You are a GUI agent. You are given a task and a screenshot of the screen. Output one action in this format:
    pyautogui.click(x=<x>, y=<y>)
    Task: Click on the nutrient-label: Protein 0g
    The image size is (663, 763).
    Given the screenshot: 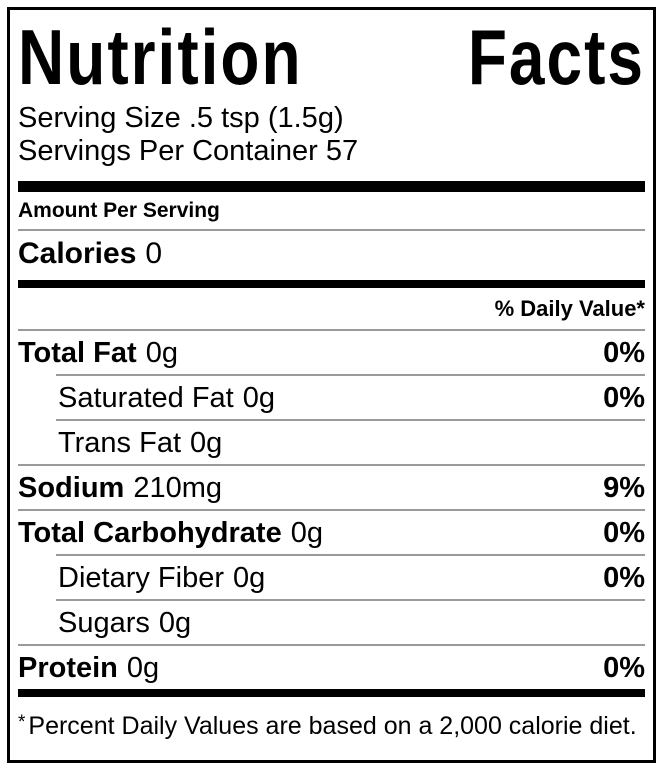 What is the action you would take?
    pyautogui.click(x=88, y=668)
    